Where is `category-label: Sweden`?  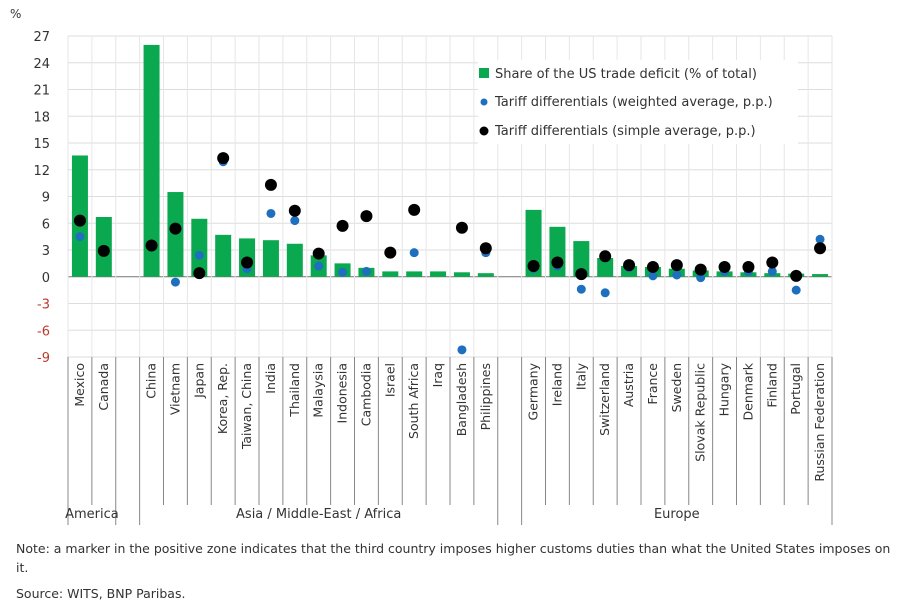
category-label: Sweden is located at coordinates (676, 387).